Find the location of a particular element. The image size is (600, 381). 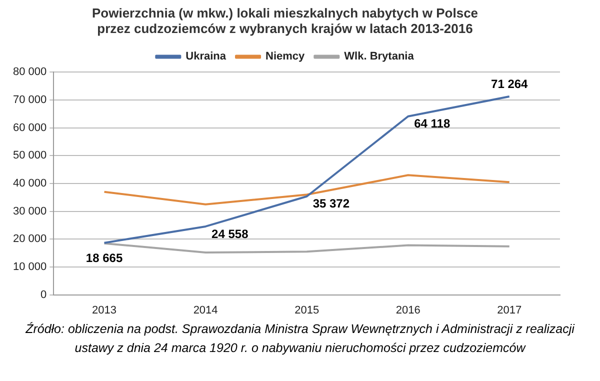

data-label: 64 118 is located at coordinates (432, 123).